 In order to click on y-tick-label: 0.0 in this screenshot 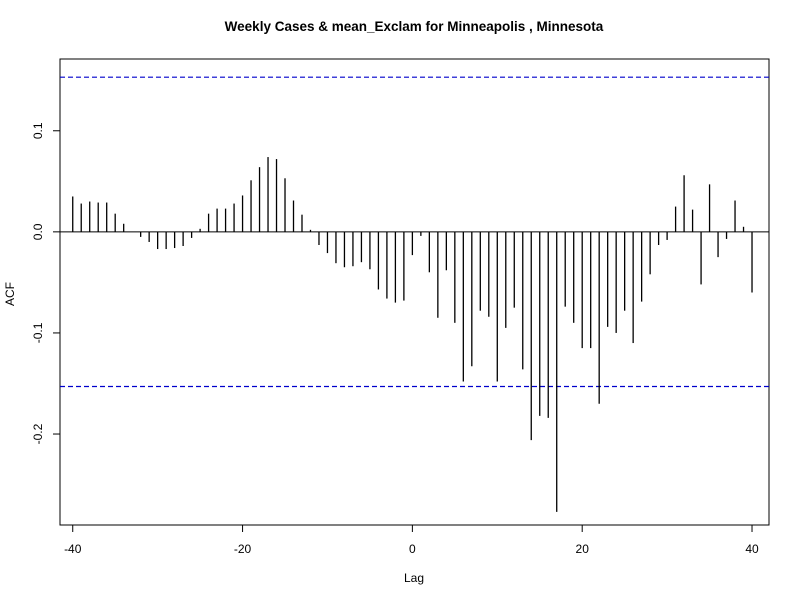, I will do `click(38, 231)`.